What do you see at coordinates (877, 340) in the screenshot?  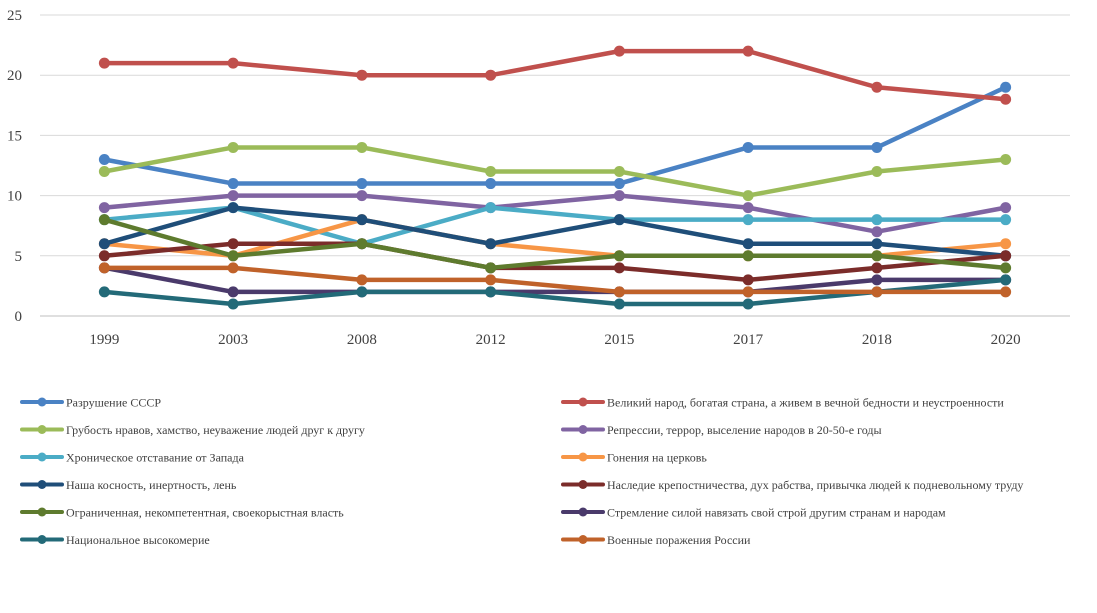 I see `x-tick-label: 2018` at bounding box center [877, 340].